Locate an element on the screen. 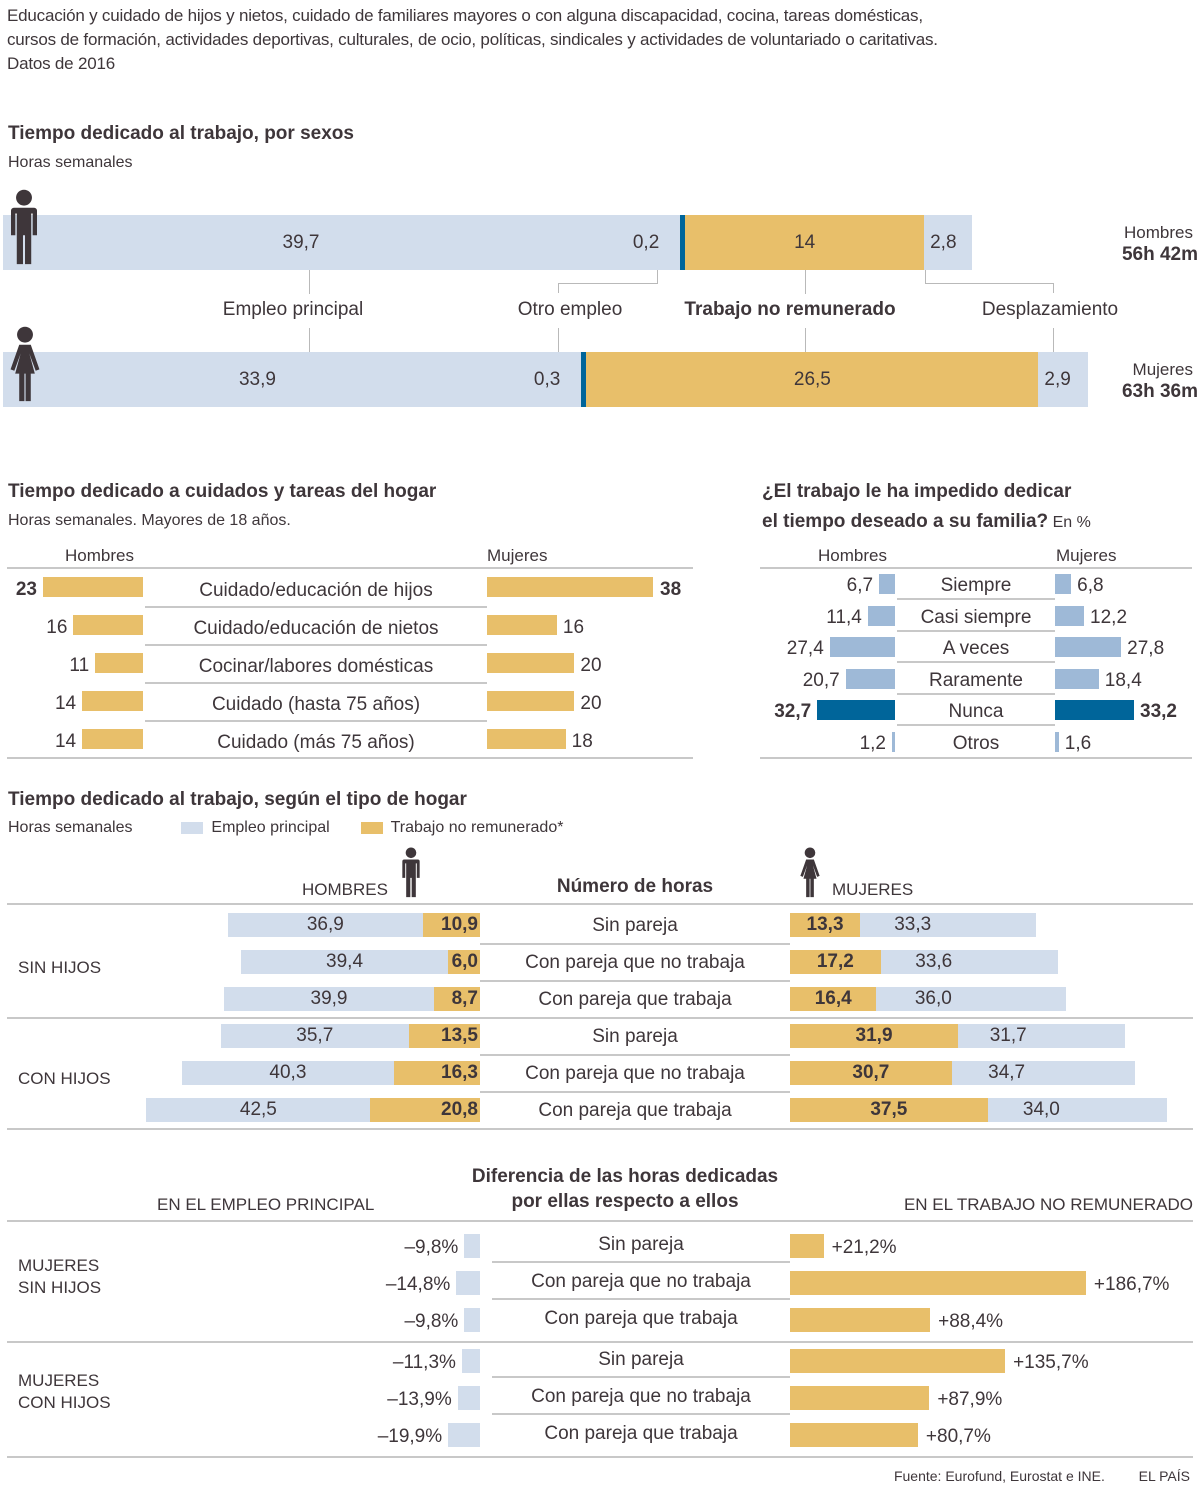 The width and height of the screenshot is (1200, 1506). value-mujeres: 16 is located at coordinates (573, 627).